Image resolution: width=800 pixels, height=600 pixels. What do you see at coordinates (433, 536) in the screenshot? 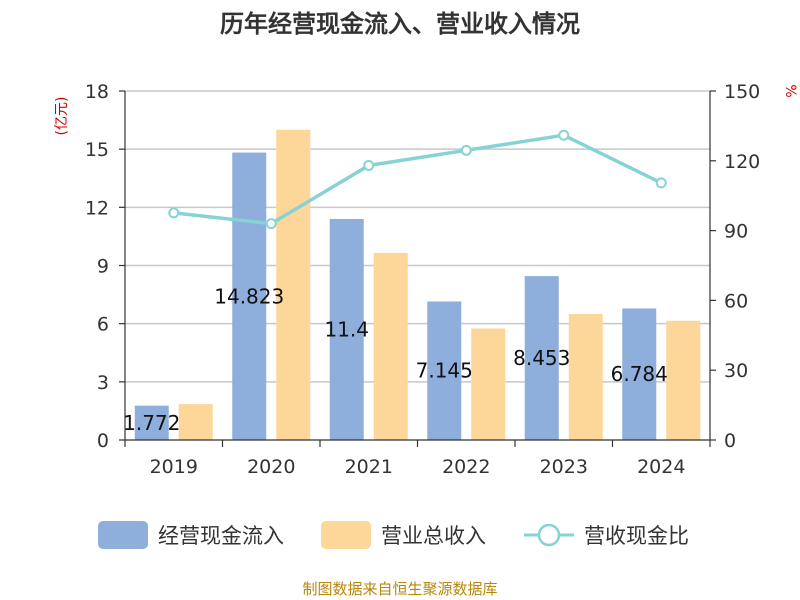
I see `legend-label: 营业总收入` at bounding box center [433, 536].